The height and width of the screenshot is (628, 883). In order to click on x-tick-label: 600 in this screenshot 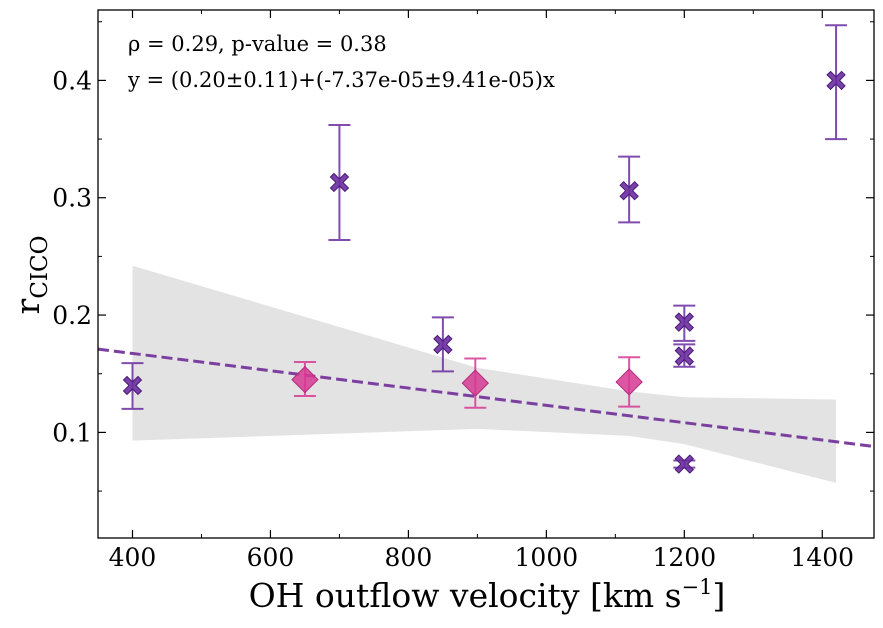, I will do `click(271, 557)`.